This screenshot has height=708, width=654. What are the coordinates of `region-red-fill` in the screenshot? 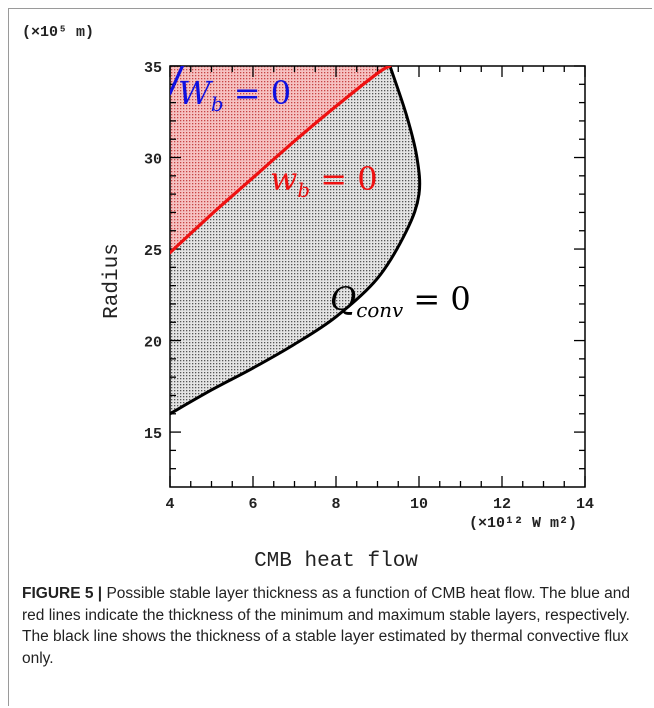 It's located at (280, 159).